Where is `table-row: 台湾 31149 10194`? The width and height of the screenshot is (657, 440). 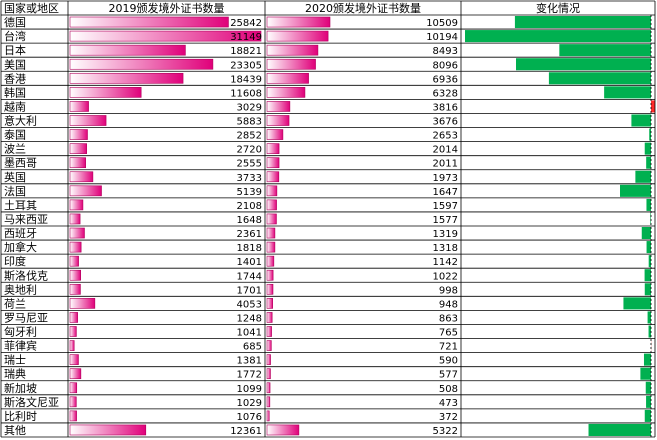
table-row: 台湾 31149 10194 is located at coordinates (327, 36).